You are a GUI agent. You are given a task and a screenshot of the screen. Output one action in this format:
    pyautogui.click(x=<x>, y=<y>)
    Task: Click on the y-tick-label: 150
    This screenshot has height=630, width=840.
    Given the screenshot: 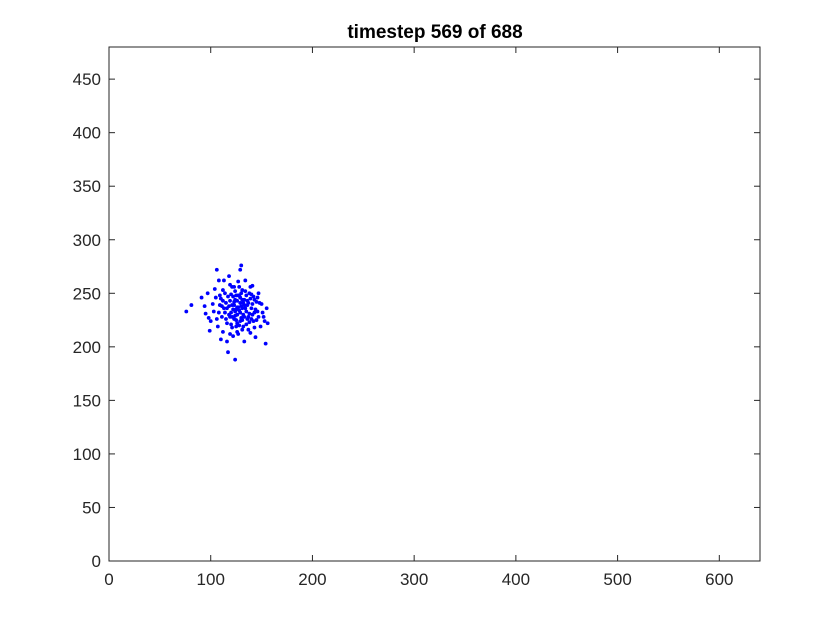 What is the action you would take?
    pyautogui.click(x=87, y=400)
    